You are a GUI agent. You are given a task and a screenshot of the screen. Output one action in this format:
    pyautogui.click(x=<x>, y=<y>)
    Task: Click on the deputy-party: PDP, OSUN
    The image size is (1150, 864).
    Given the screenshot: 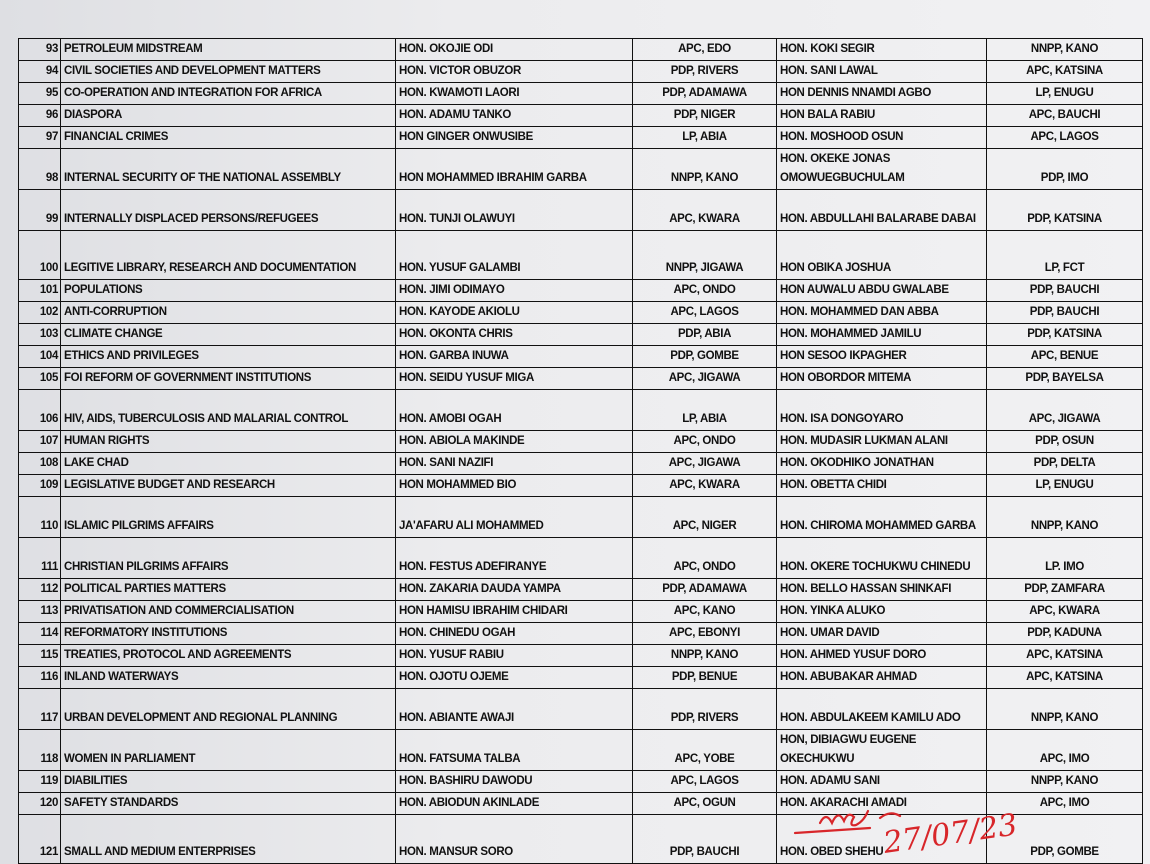 What is the action you would take?
    pyautogui.click(x=1064, y=441)
    